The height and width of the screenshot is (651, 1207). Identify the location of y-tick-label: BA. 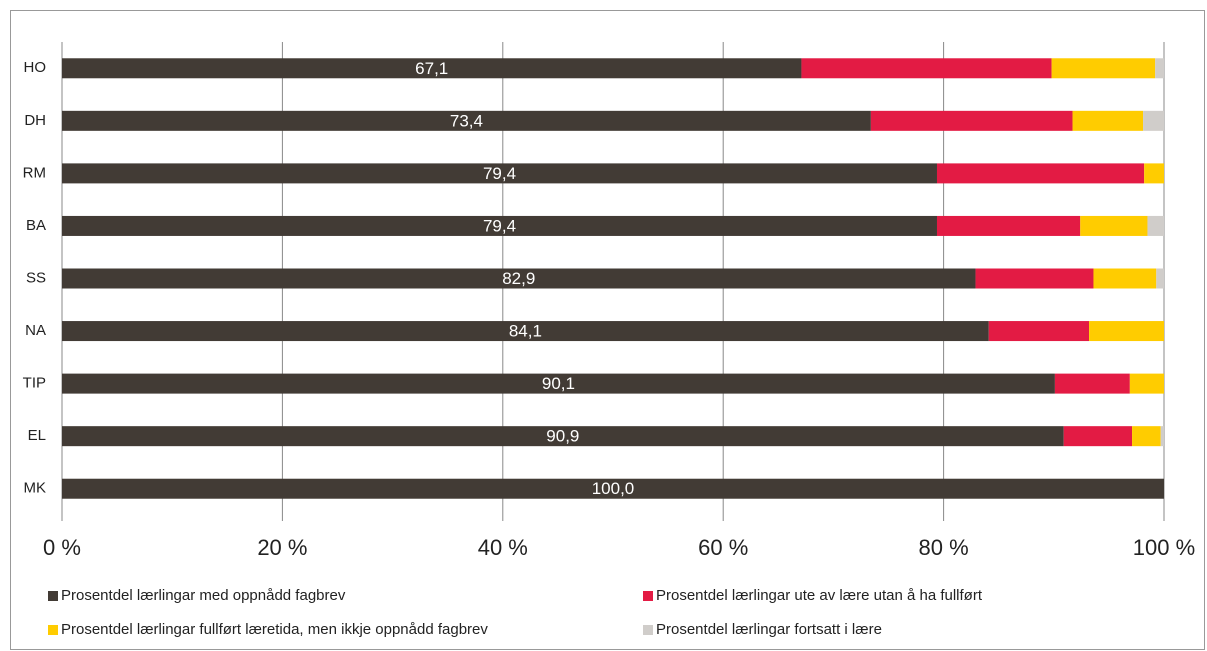
(36, 225).